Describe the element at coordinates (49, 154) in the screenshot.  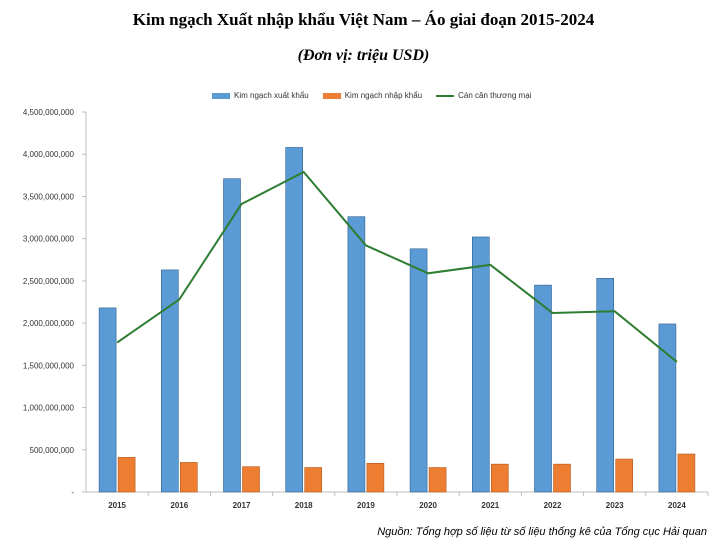
I see `y-tick-label: 4,000,000,000` at that location.